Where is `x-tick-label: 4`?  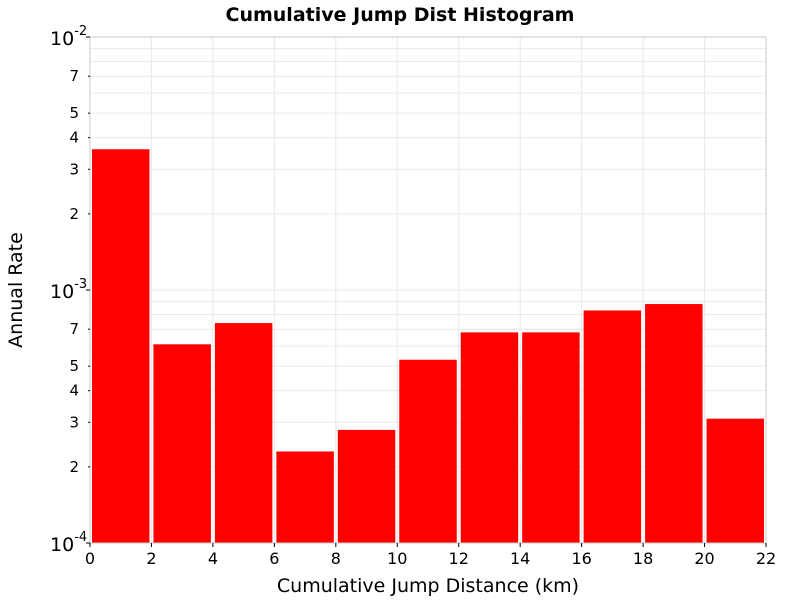 x-tick-label: 4 is located at coordinates (213, 558).